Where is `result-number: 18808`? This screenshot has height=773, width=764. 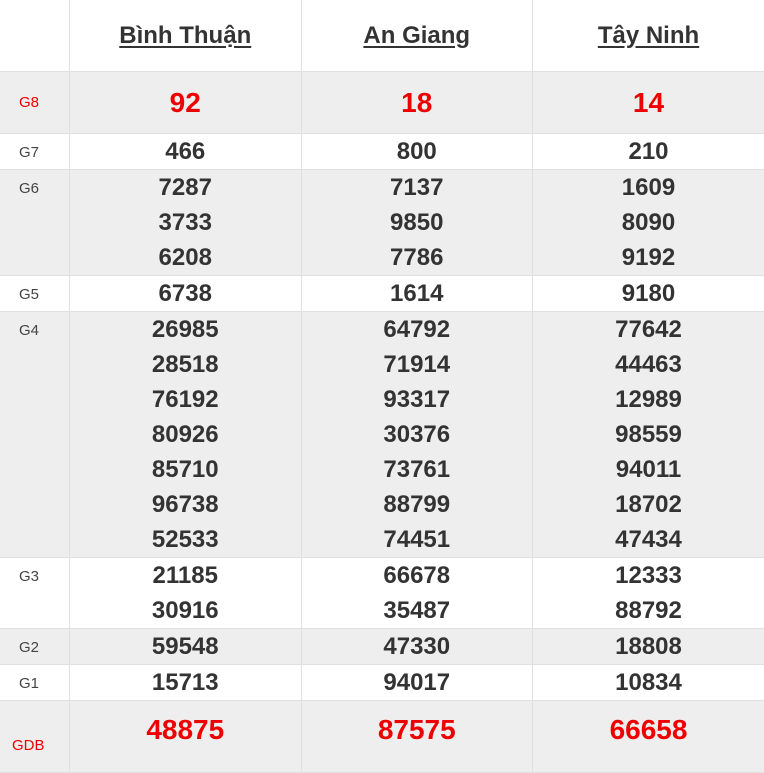 result-number: 18808 is located at coordinates (648, 646).